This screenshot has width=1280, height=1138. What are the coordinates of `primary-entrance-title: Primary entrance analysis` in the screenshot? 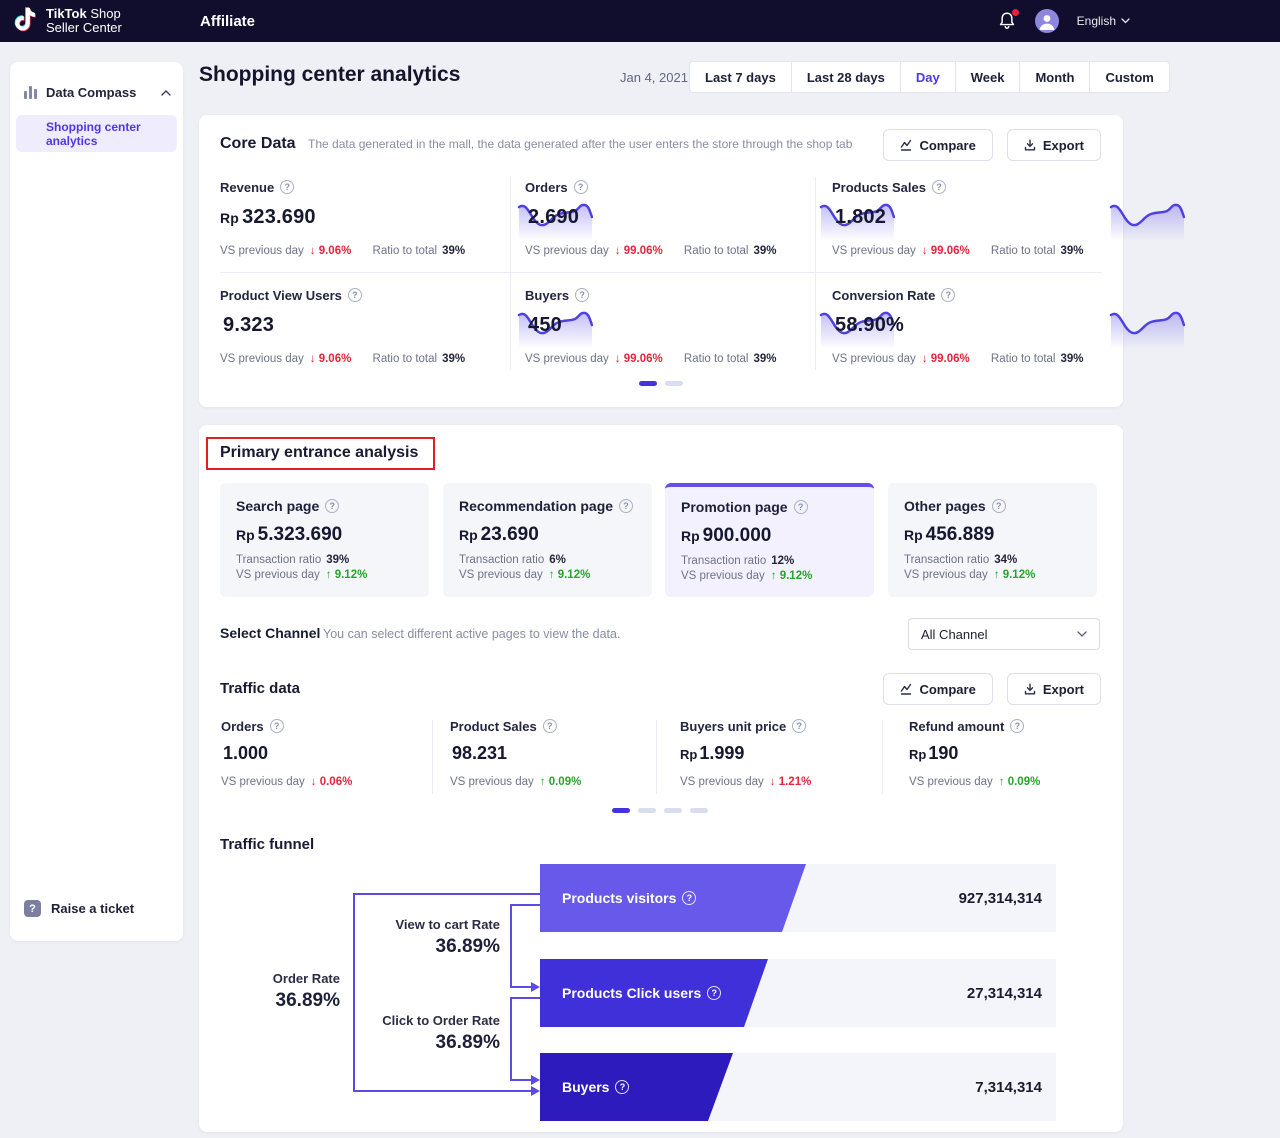 It's located at (319, 452).